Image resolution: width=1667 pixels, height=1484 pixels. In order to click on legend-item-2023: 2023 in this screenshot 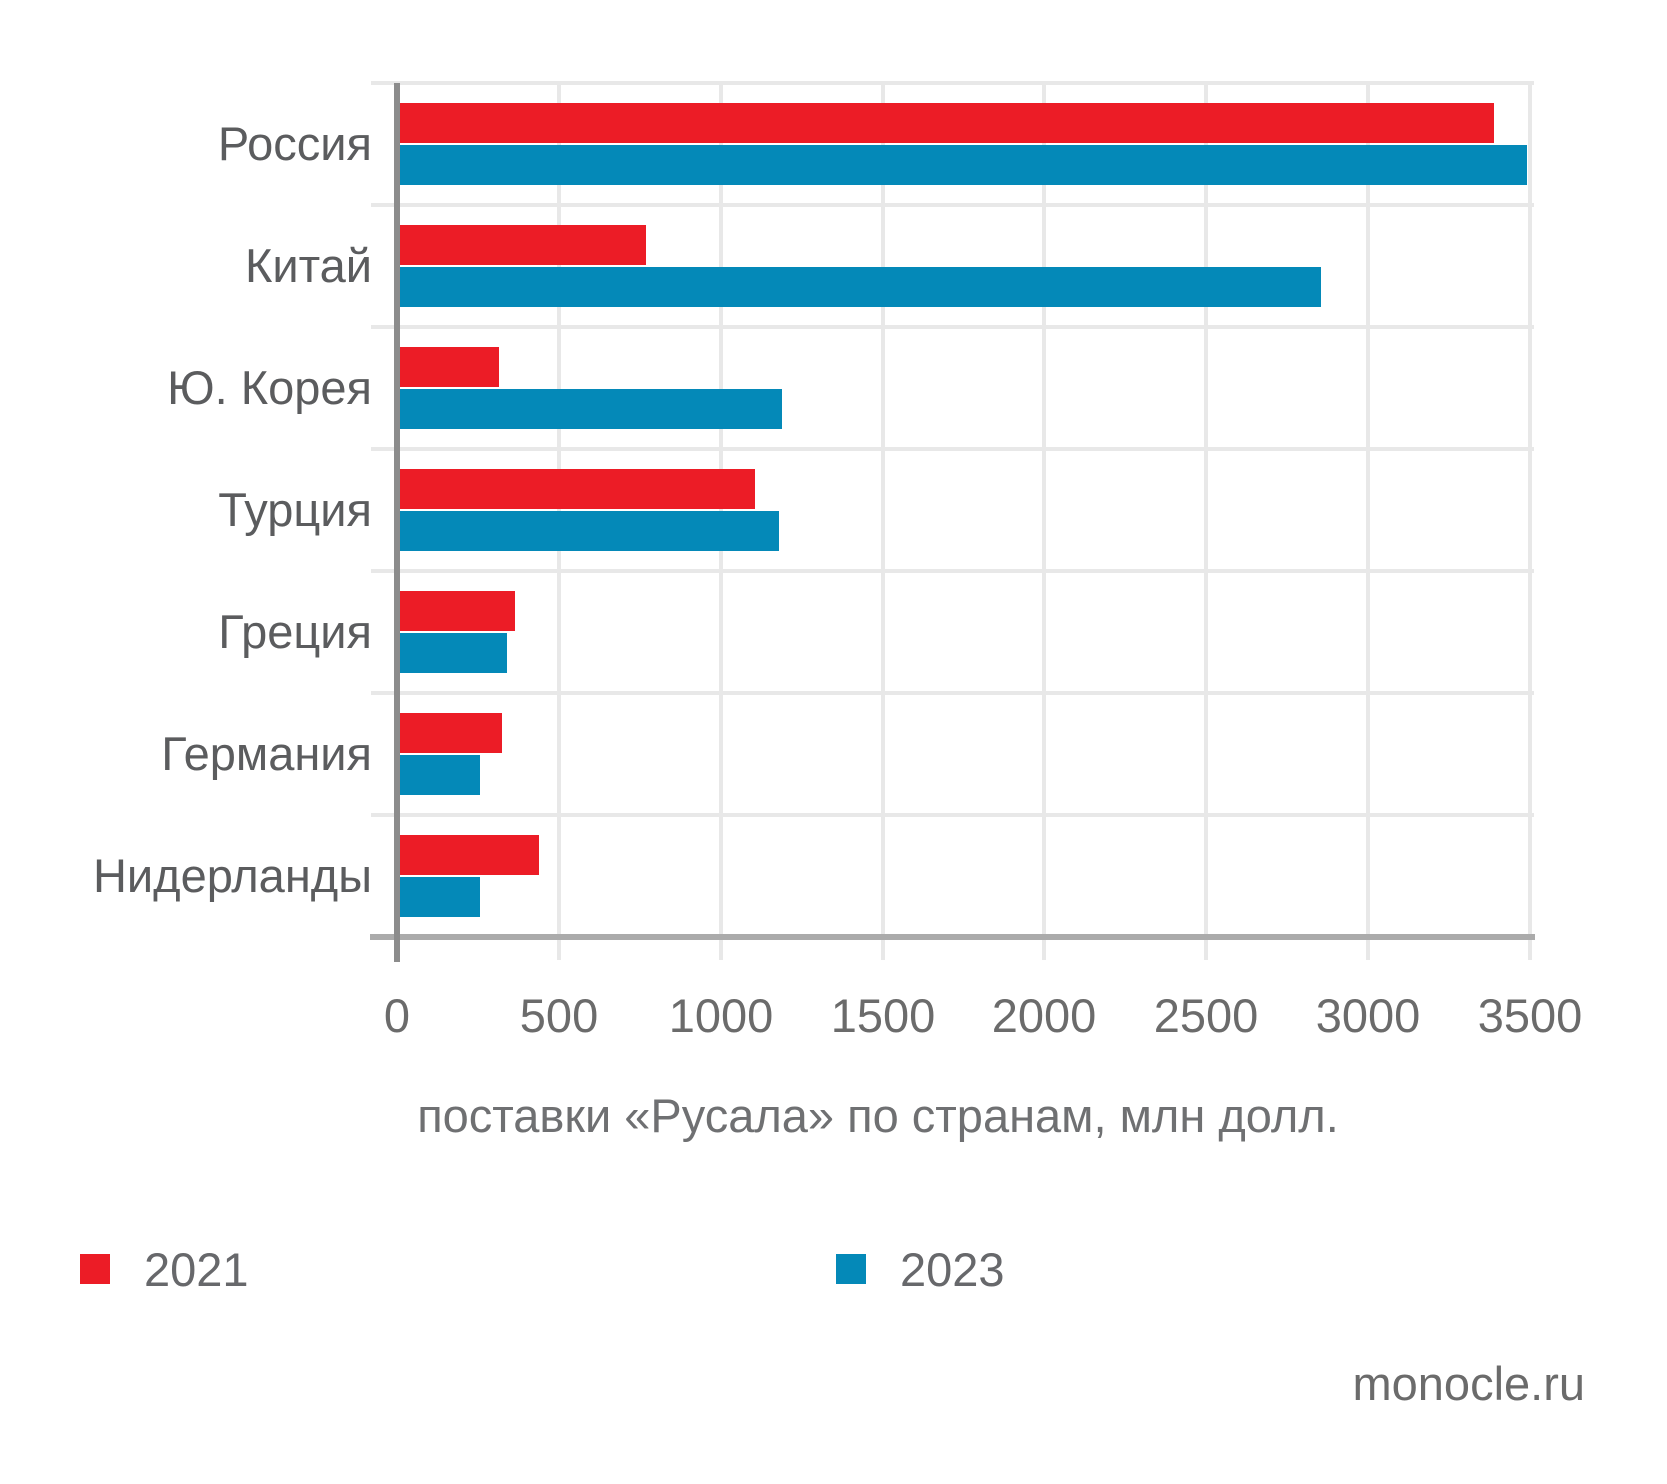, I will do `click(920, 1268)`.